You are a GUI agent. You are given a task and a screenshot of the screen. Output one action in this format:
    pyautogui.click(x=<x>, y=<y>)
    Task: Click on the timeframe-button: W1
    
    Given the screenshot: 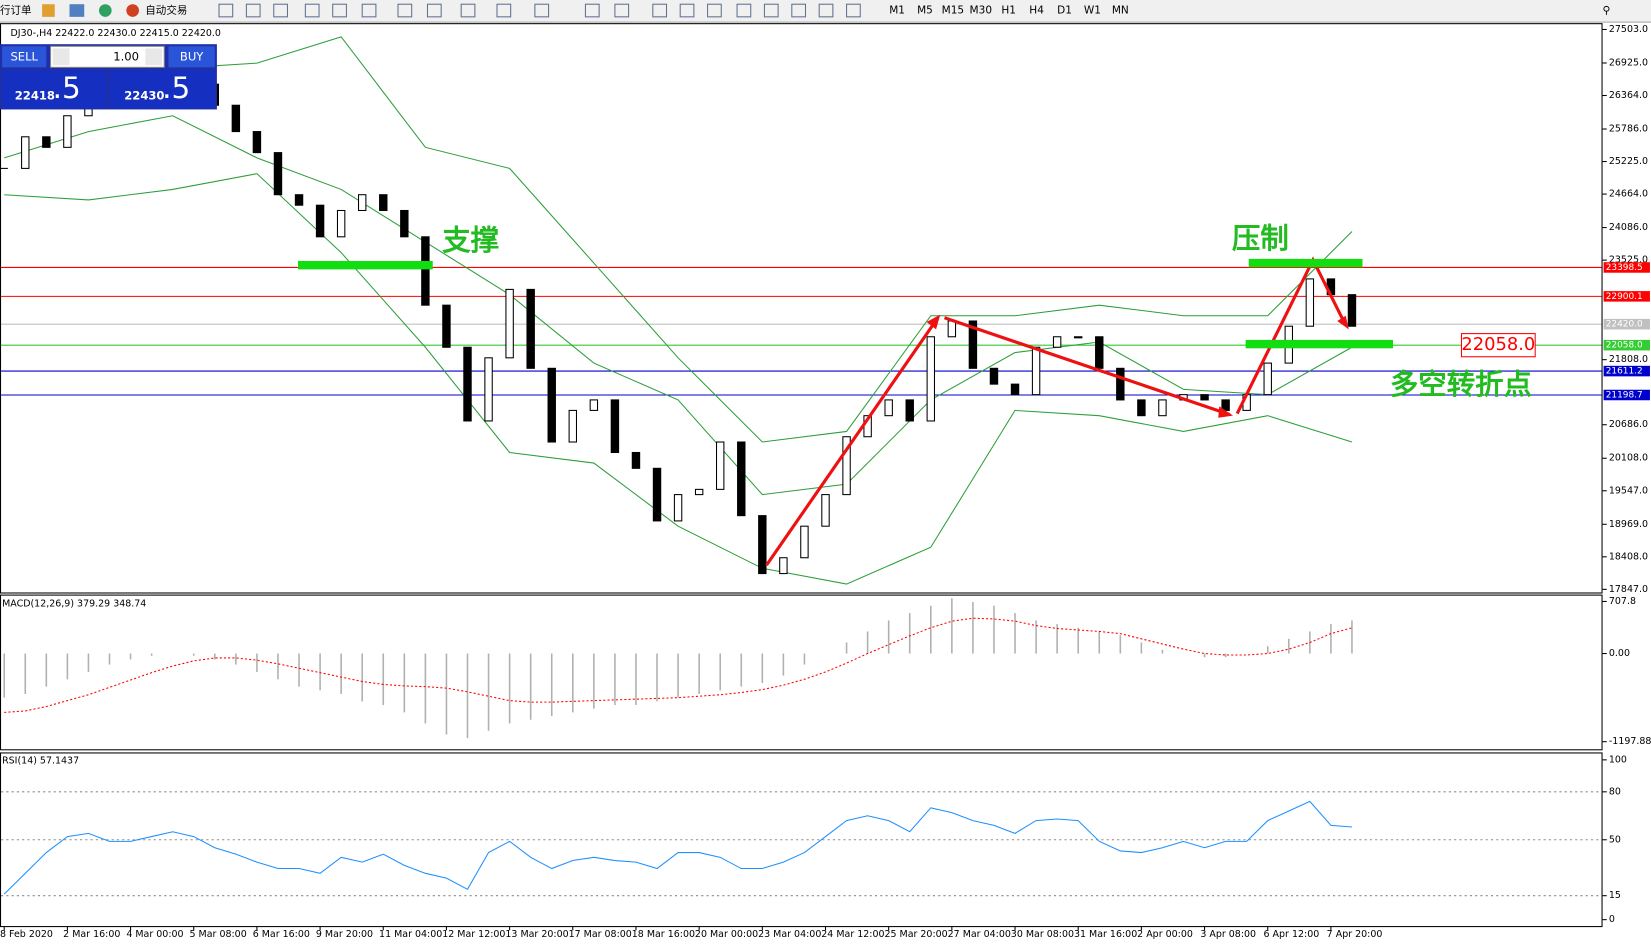 What is the action you would take?
    pyautogui.click(x=1092, y=11)
    